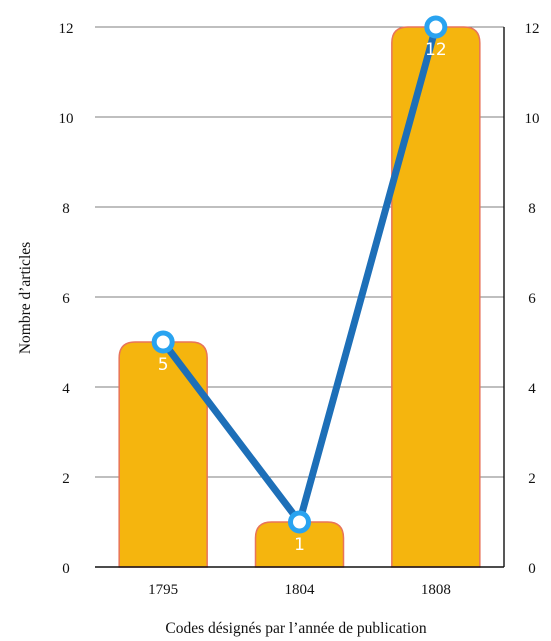 Image resolution: width=551 pixels, height=641 pixels. I want to click on x-tick-label: 1808, so click(436, 590).